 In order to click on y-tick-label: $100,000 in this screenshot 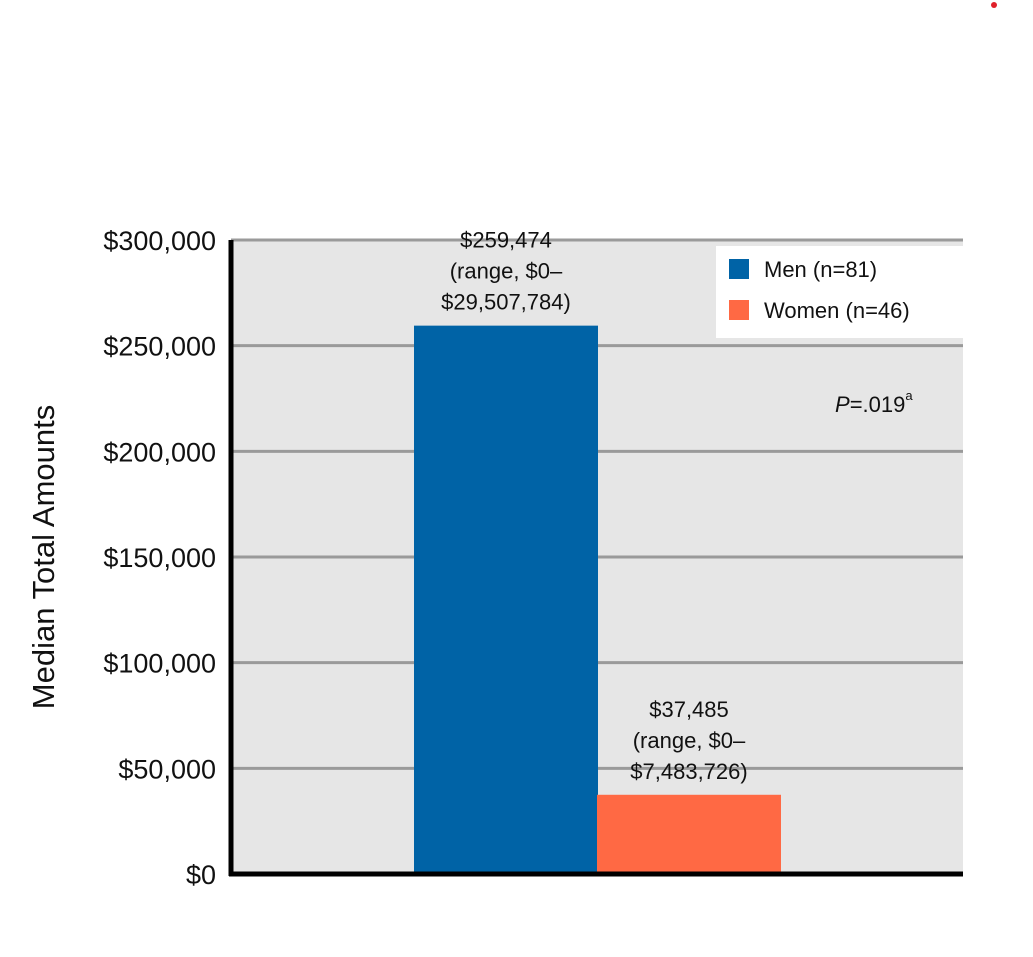, I will do `click(159, 664)`.